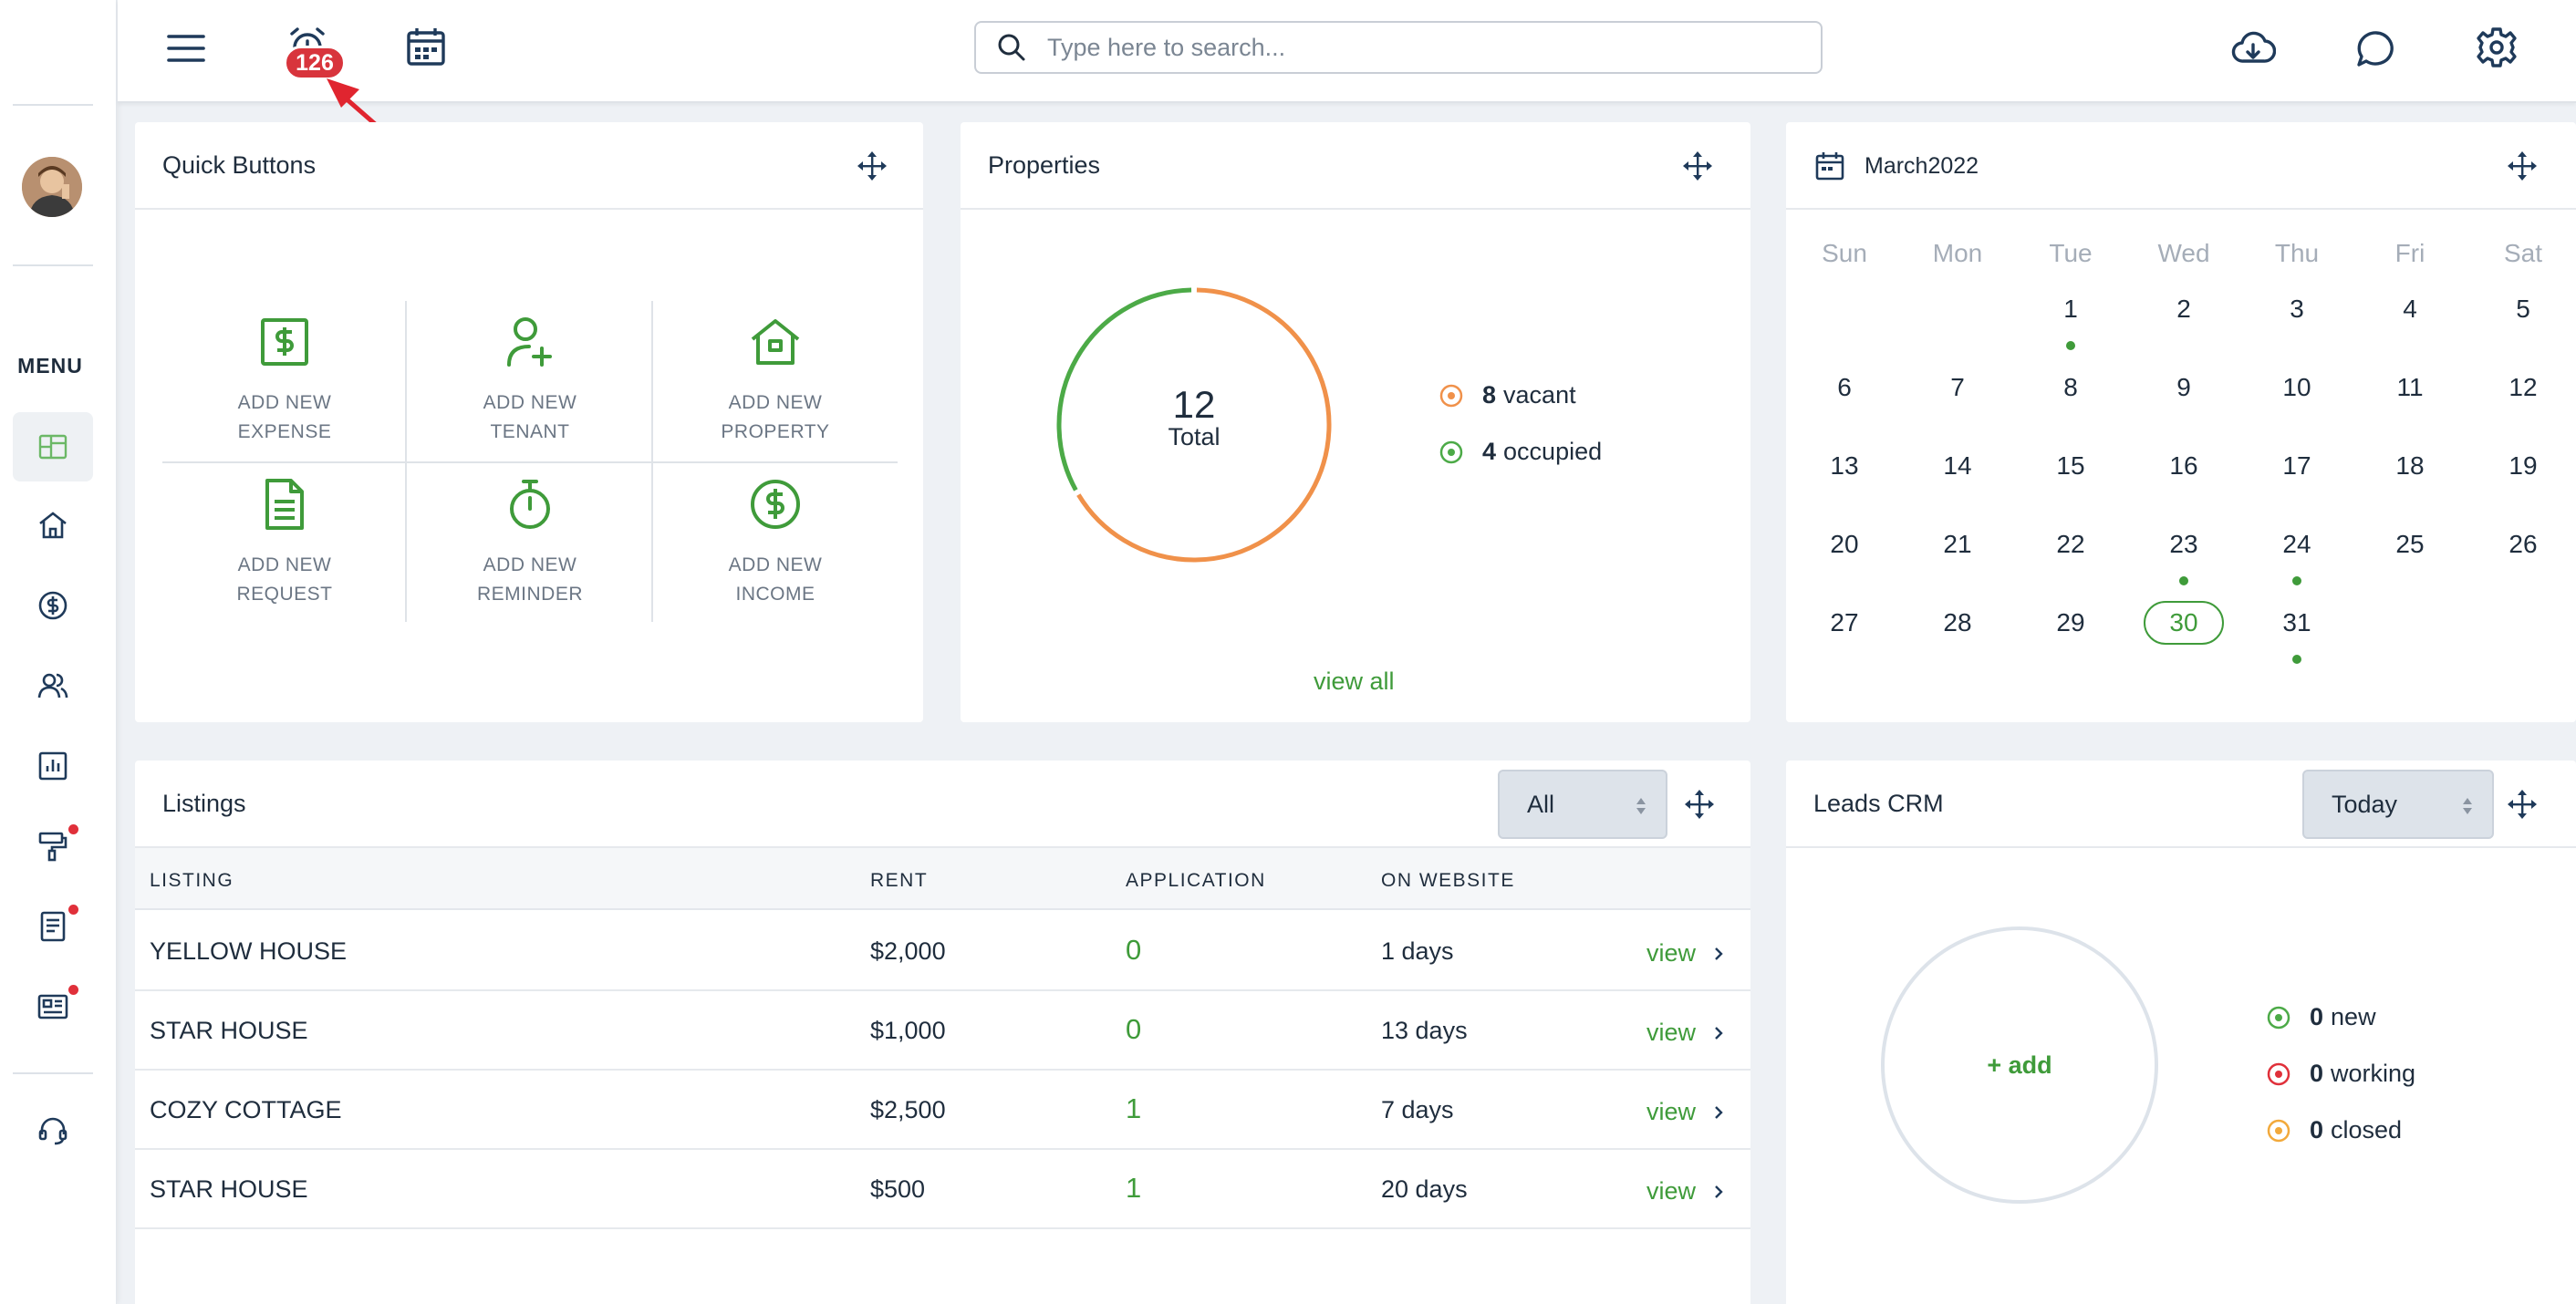  I want to click on sidebar-item-maintenance, so click(53, 846).